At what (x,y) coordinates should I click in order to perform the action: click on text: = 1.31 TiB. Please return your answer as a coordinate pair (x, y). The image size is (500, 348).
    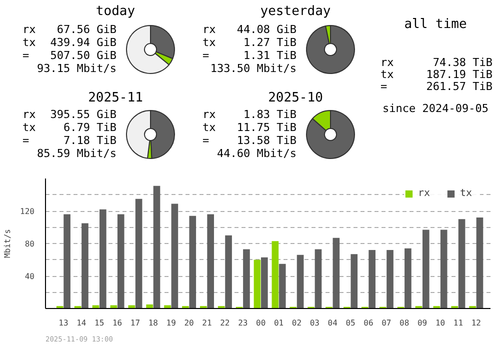
    Looking at the image, I should click on (249, 55).